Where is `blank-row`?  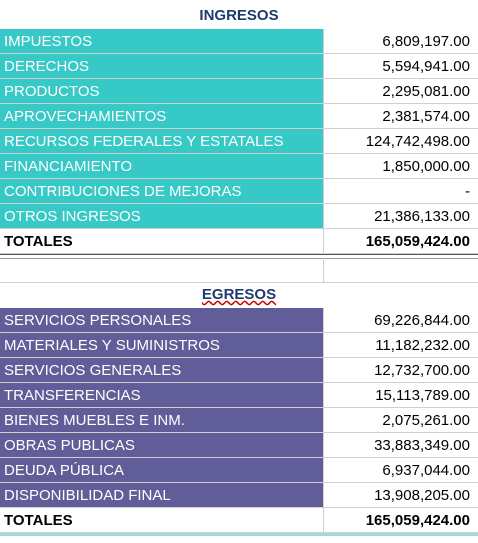 blank-row is located at coordinates (239, 270).